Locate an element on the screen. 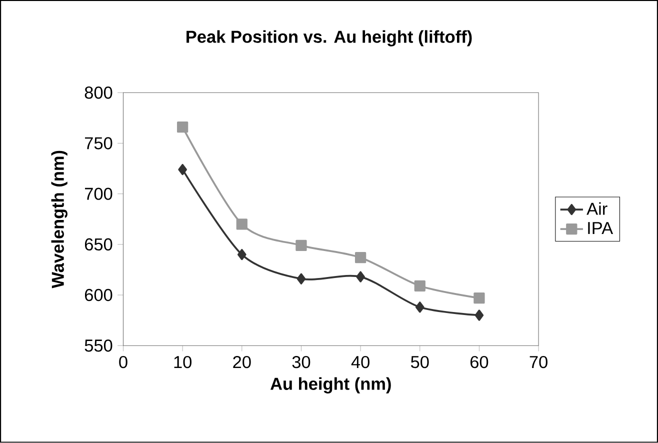 The width and height of the screenshot is (658, 443). y-tick-label: 800 is located at coordinates (98, 92).